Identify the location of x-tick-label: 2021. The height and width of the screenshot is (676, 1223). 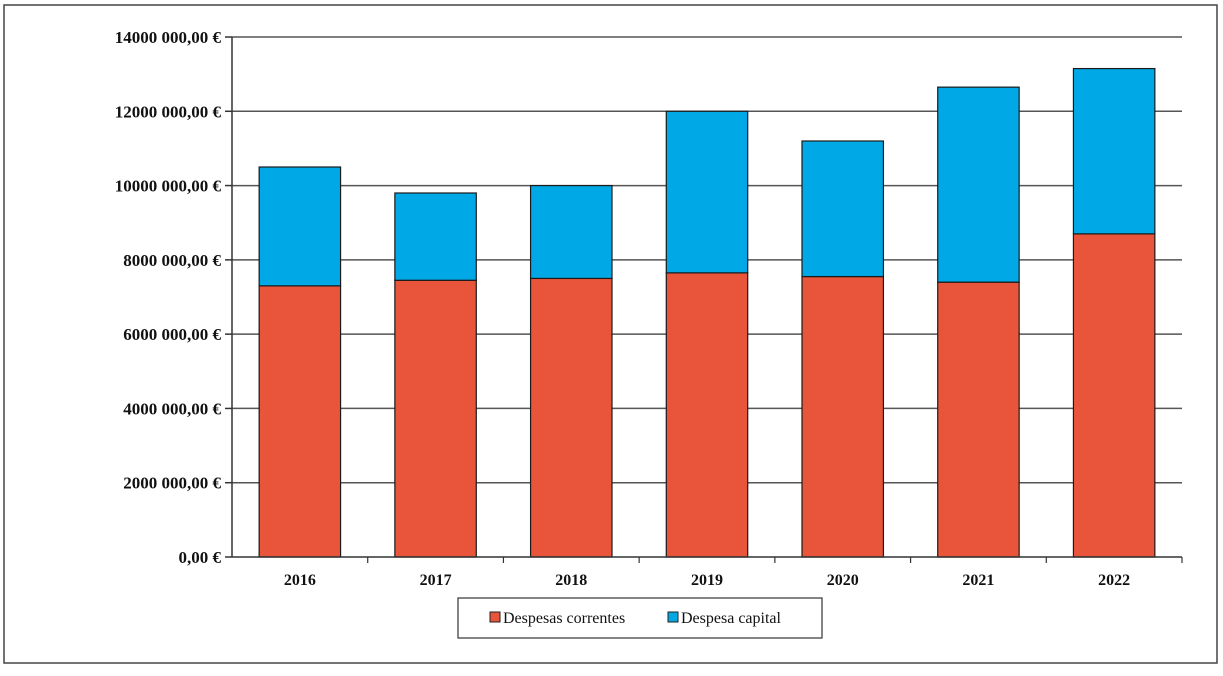
(978, 580).